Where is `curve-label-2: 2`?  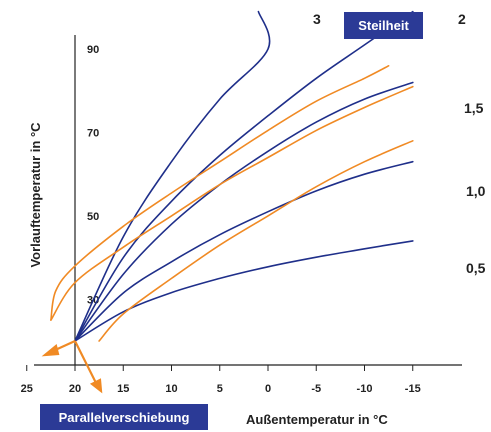 curve-label-2: 2 is located at coordinates (462, 19).